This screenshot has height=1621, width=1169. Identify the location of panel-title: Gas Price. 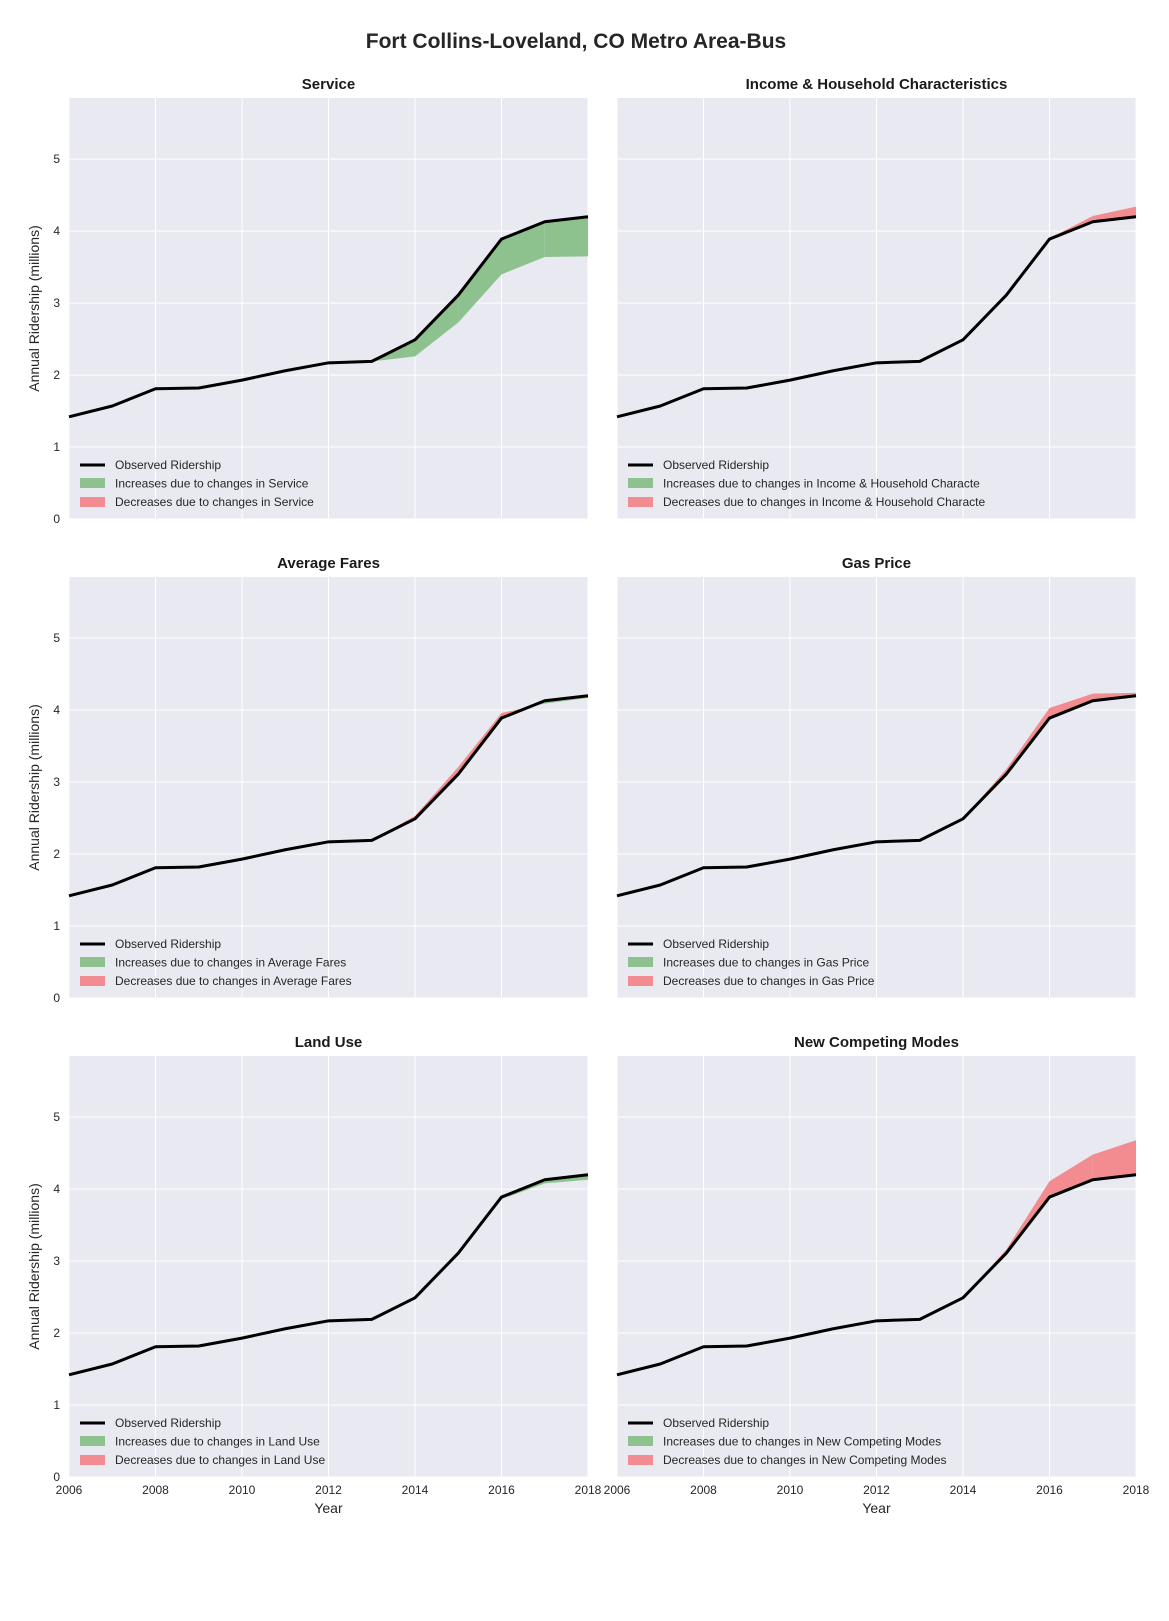
(876, 563).